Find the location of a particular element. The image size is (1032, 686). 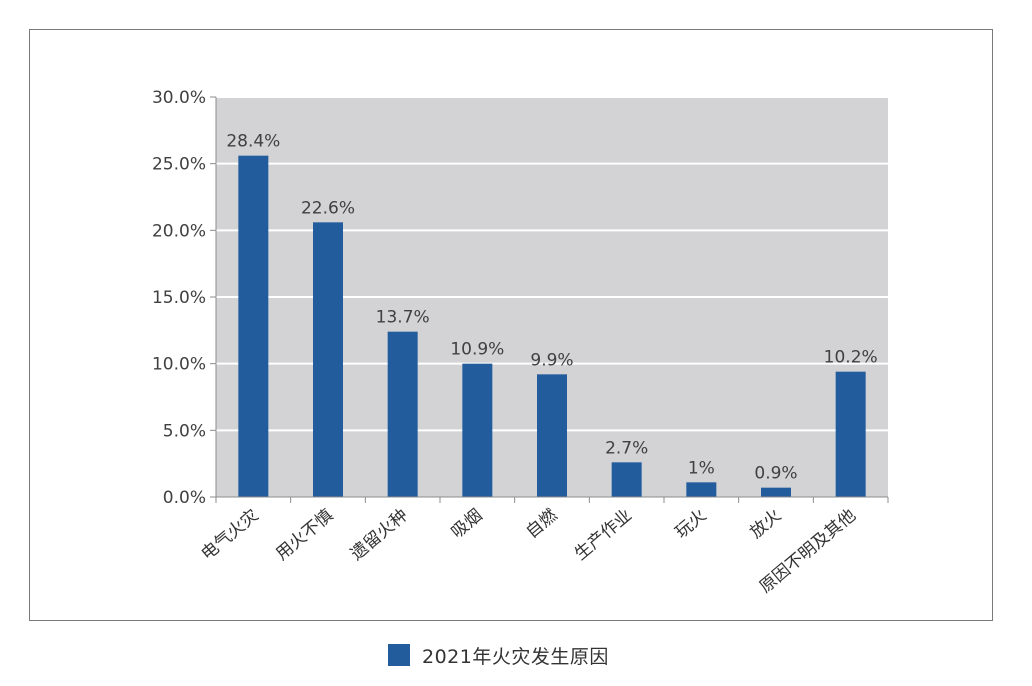

y-tick-label: 30.0% is located at coordinates (179, 98).